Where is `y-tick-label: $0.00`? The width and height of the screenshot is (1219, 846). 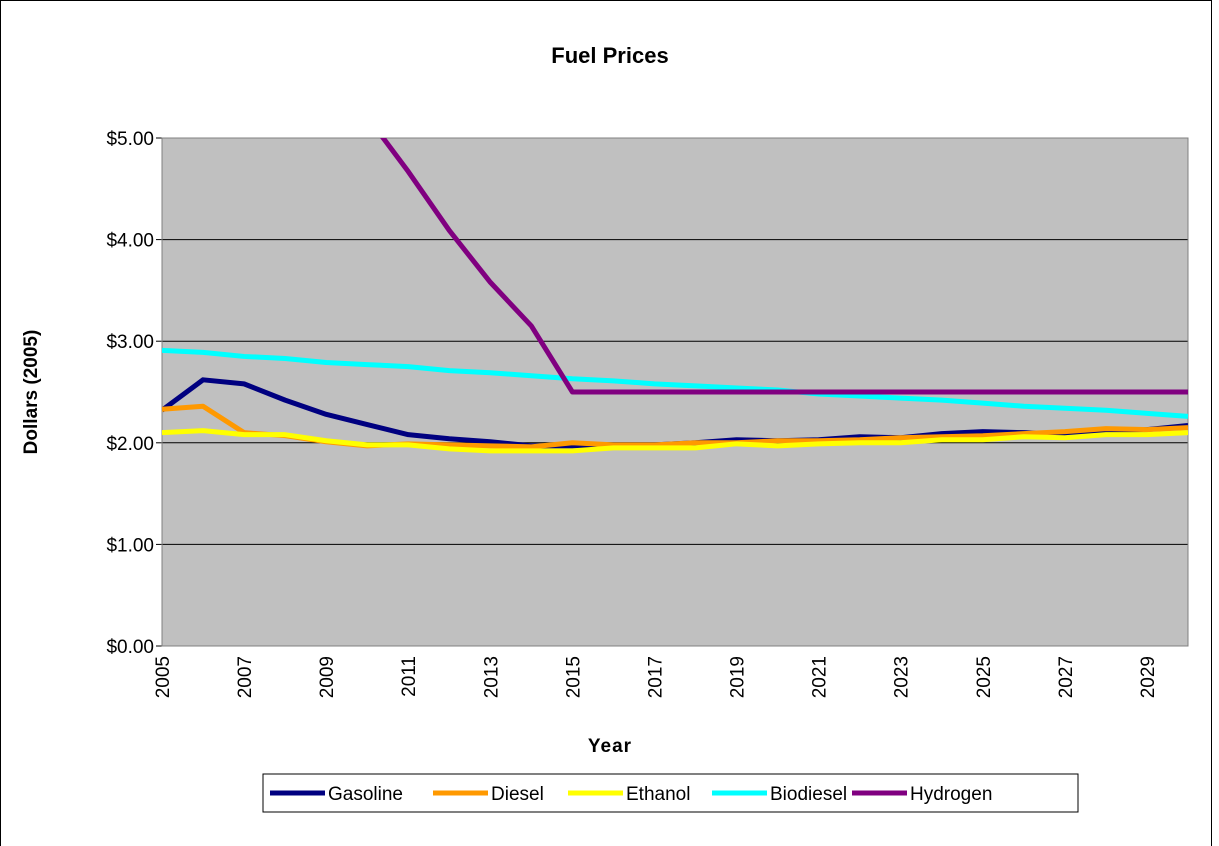
y-tick-label: $0.00 is located at coordinates (130, 647).